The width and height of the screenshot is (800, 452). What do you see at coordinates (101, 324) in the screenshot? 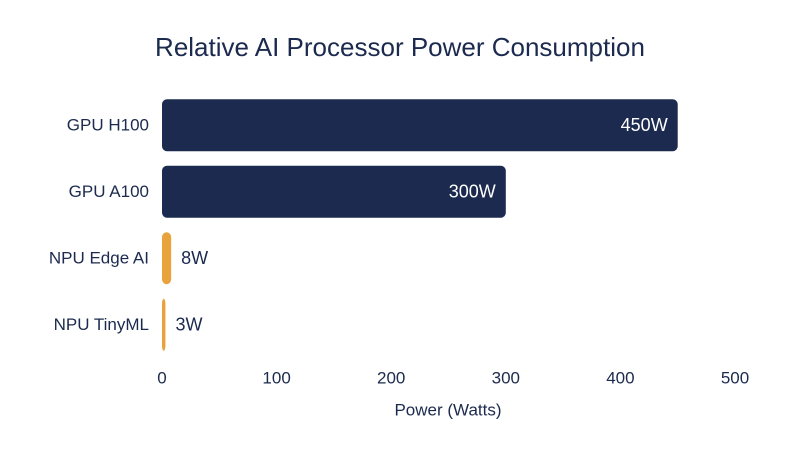
I see `y-tick-label: NPU TinyML` at bounding box center [101, 324].